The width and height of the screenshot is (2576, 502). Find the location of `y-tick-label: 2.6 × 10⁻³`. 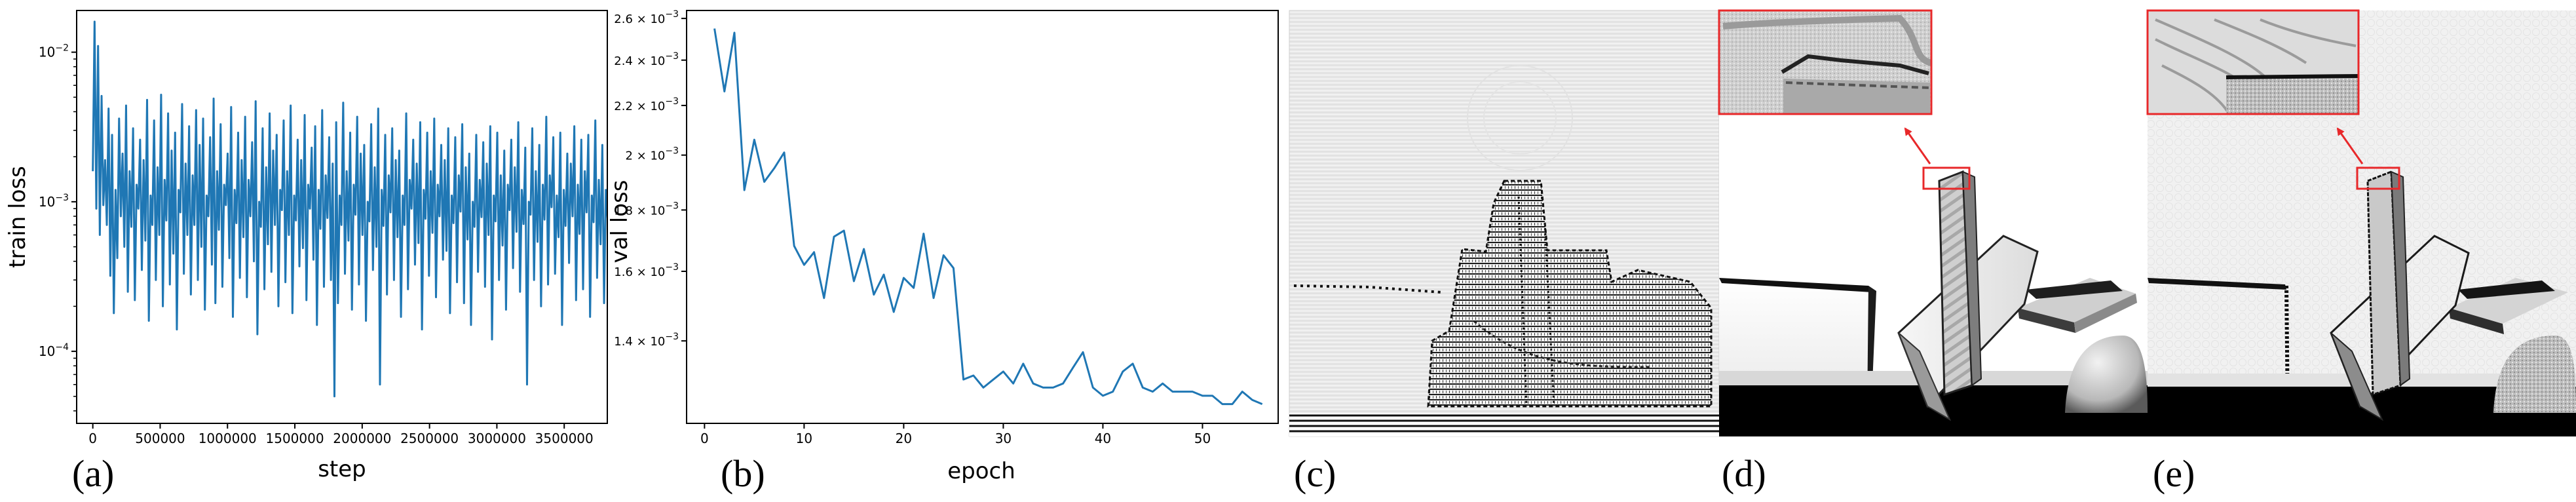

y-tick-label: 2.6 × 10⁻³ is located at coordinates (646, 18).